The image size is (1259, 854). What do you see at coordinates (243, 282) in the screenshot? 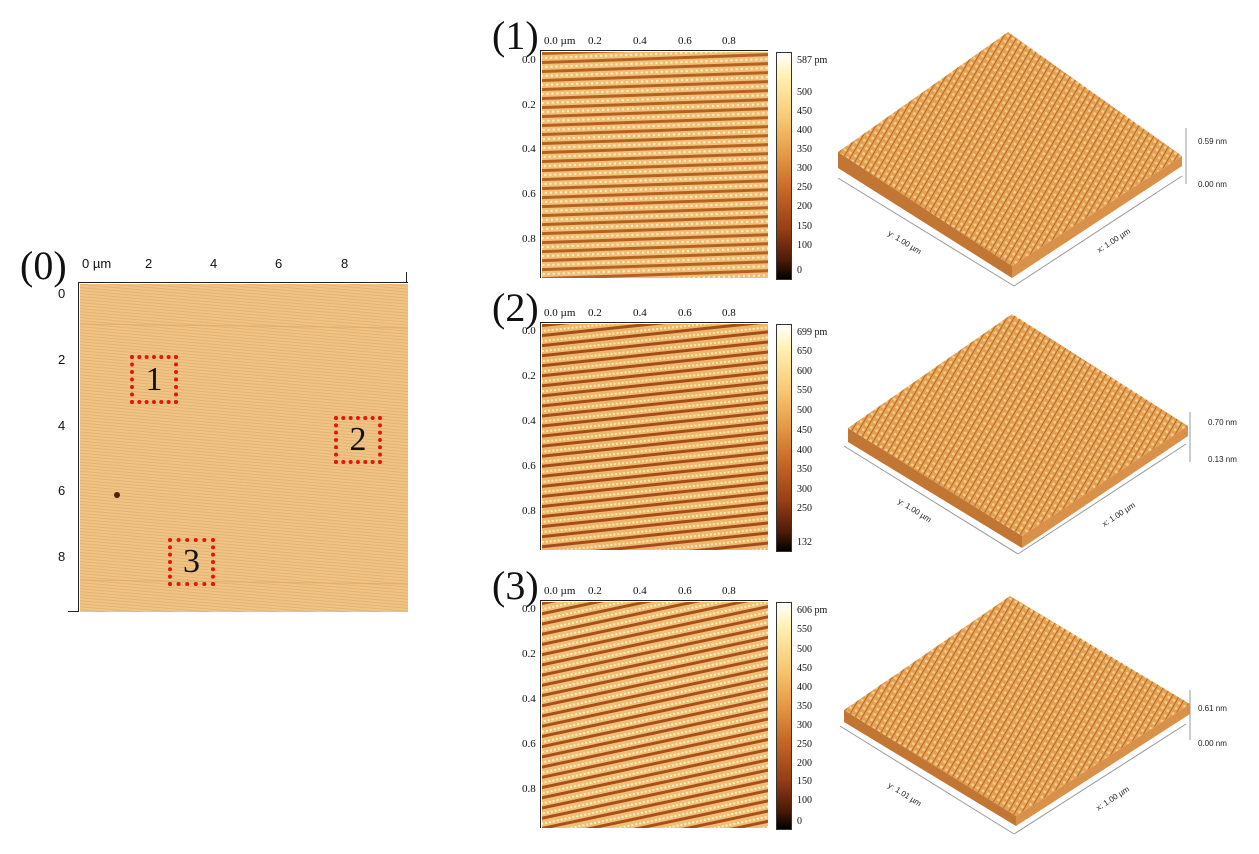
I see `overview-top-axis` at bounding box center [243, 282].